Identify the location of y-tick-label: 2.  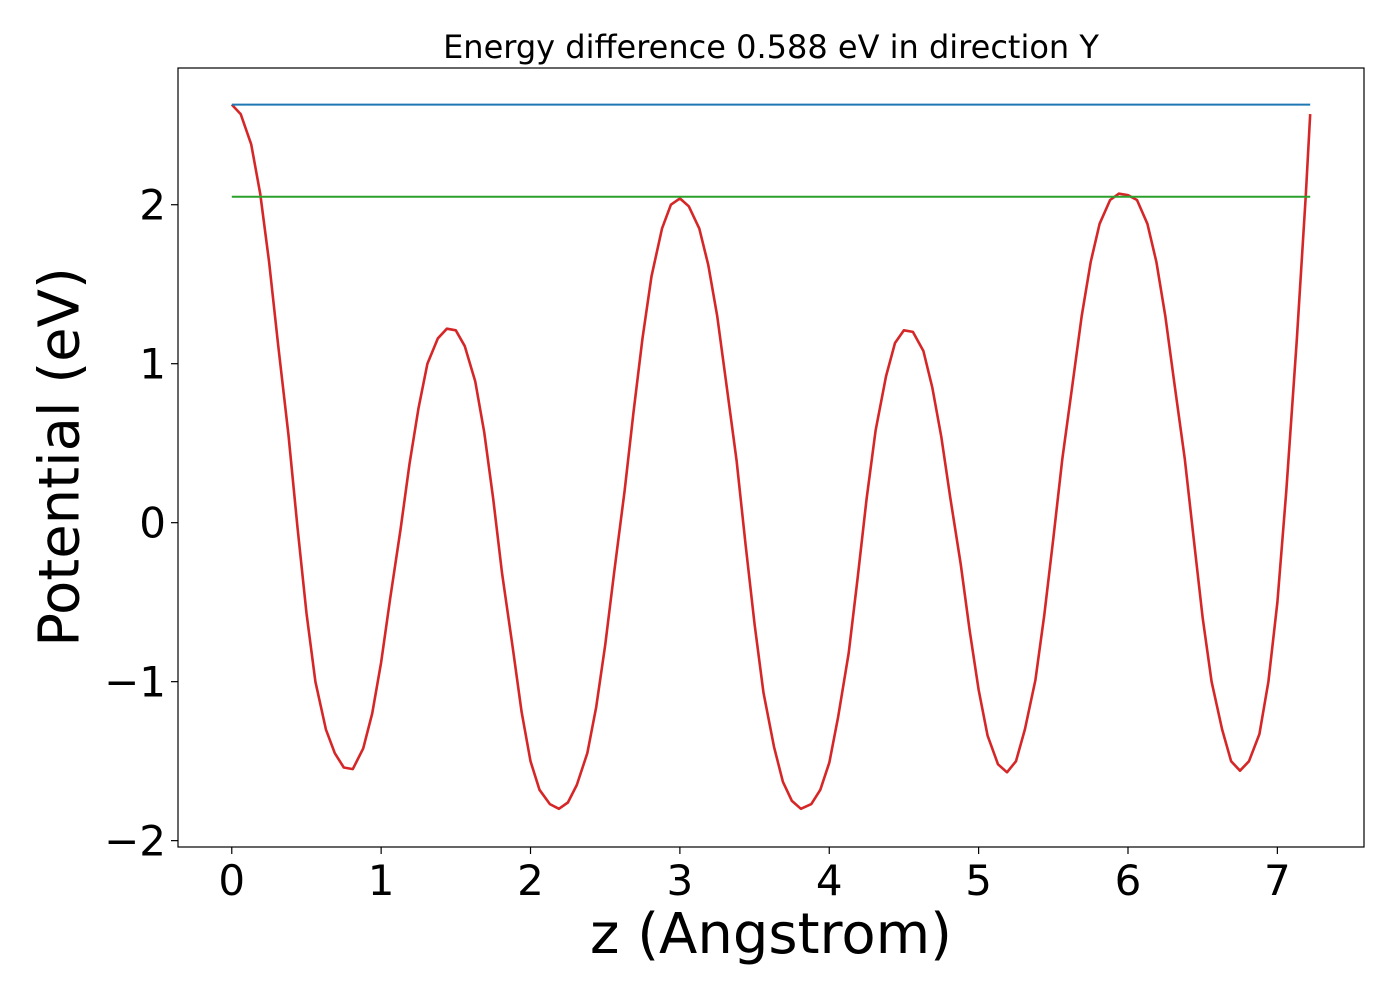
(152, 205).